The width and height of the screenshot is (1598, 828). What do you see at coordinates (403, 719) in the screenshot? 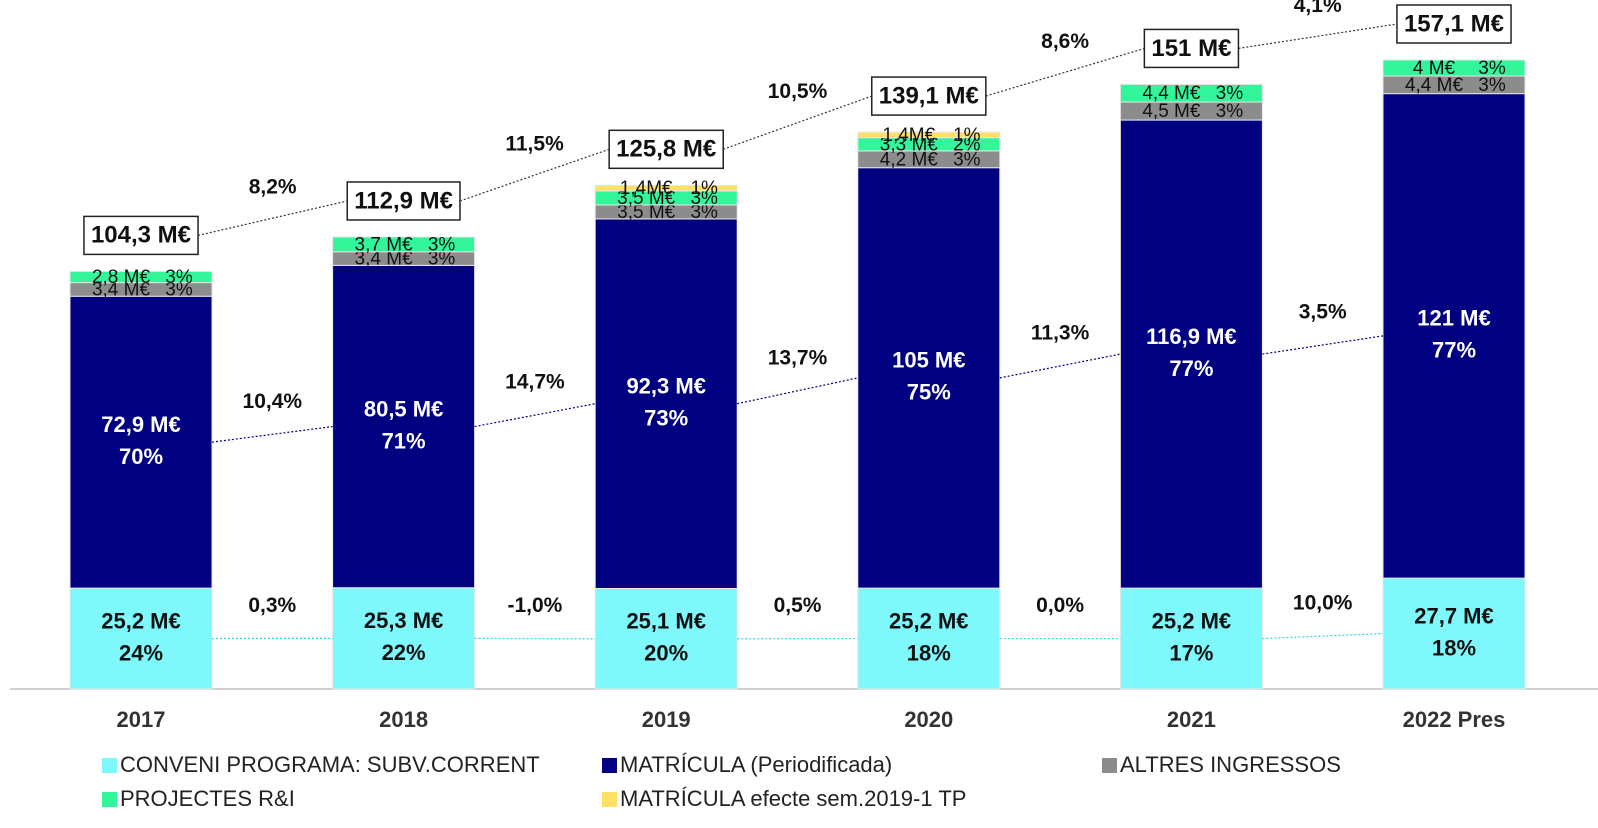
I see `x-tick-label: 2018` at bounding box center [403, 719].